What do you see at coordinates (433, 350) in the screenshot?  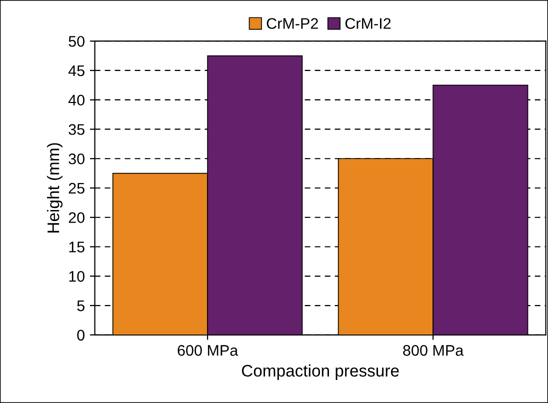 I see `x-tick-label: 800 MPa` at bounding box center [433, 350].